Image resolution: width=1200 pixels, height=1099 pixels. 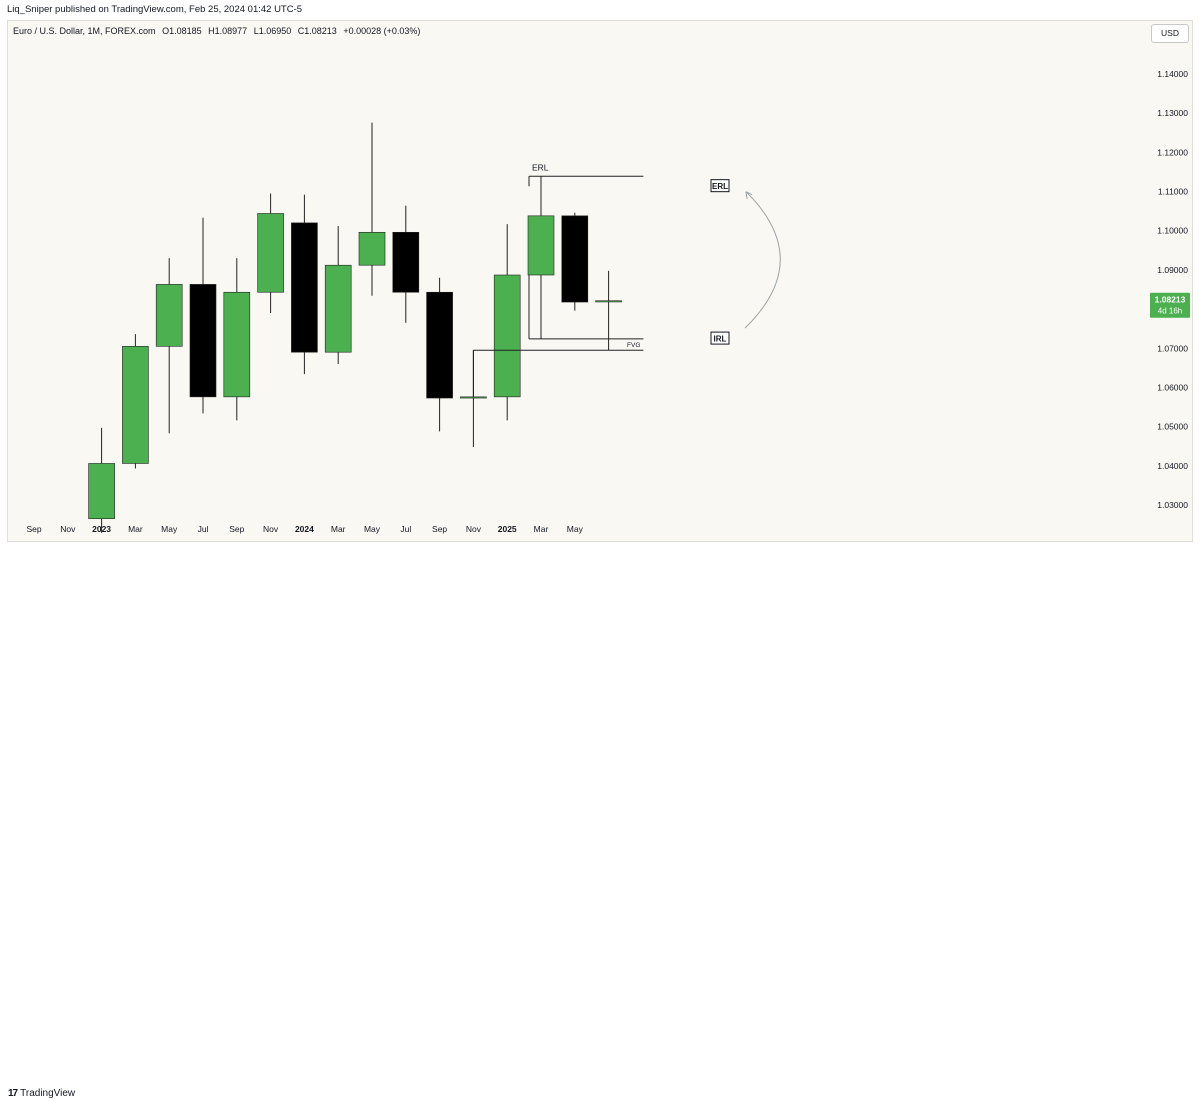 I want to click on fvg-label: FVG, so click(x=633, y=345).